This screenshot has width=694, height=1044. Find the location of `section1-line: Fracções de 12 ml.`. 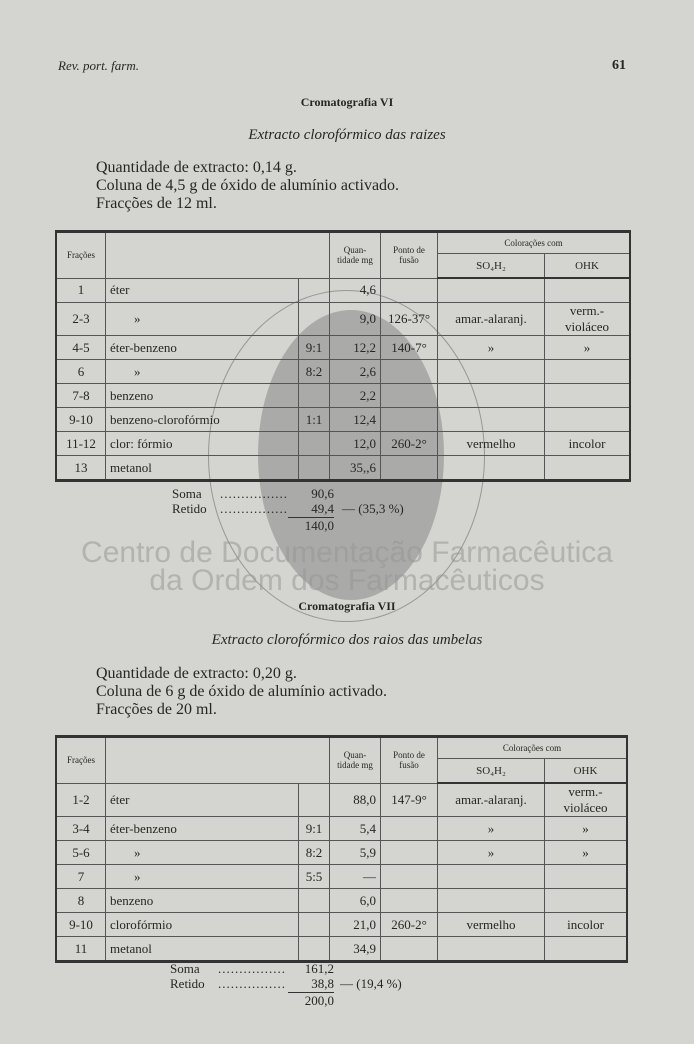

section1-line: Fracções de 12 ml. is located at coordinates (156, 203).